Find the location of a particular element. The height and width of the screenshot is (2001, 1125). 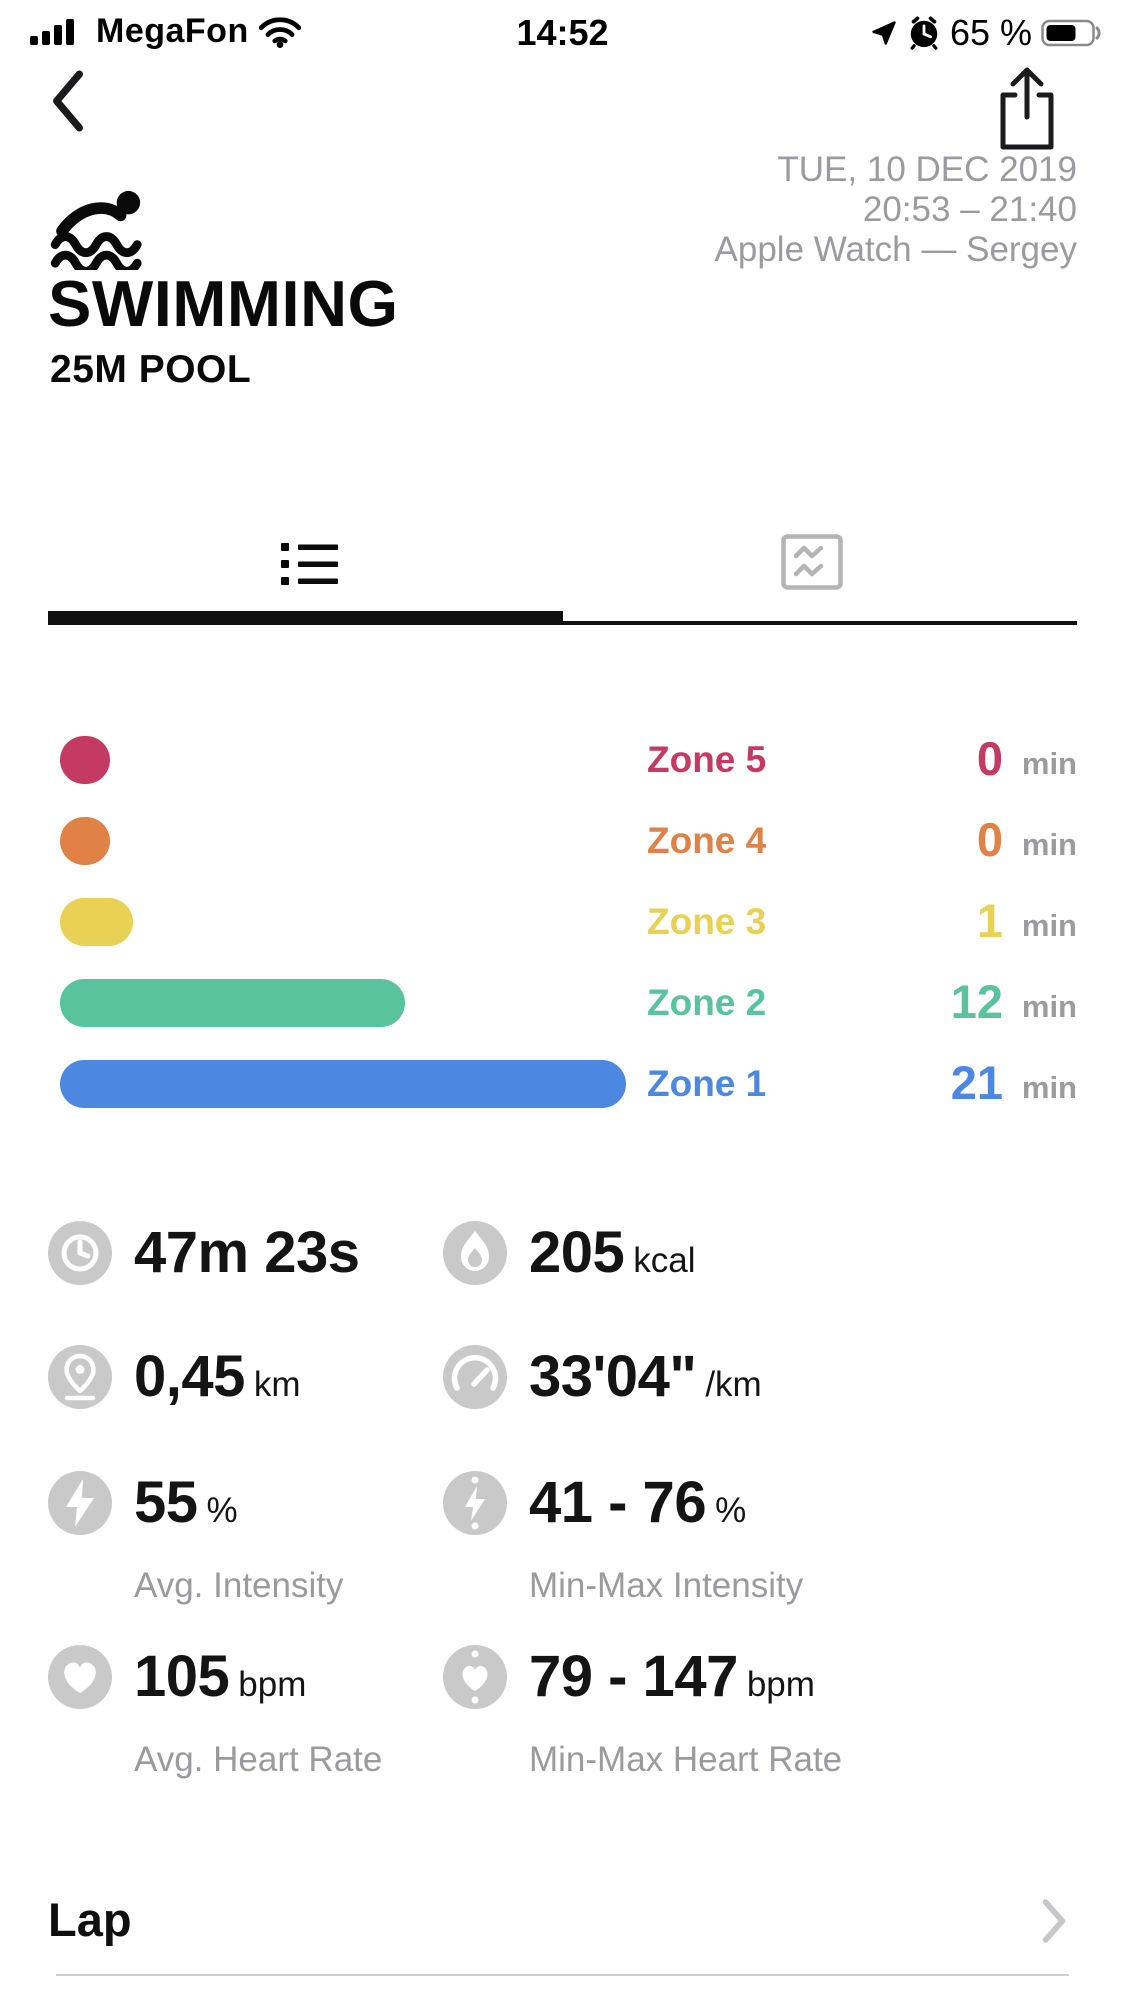

battery-percent-label: 65 % is located at coordinates (990, 32).